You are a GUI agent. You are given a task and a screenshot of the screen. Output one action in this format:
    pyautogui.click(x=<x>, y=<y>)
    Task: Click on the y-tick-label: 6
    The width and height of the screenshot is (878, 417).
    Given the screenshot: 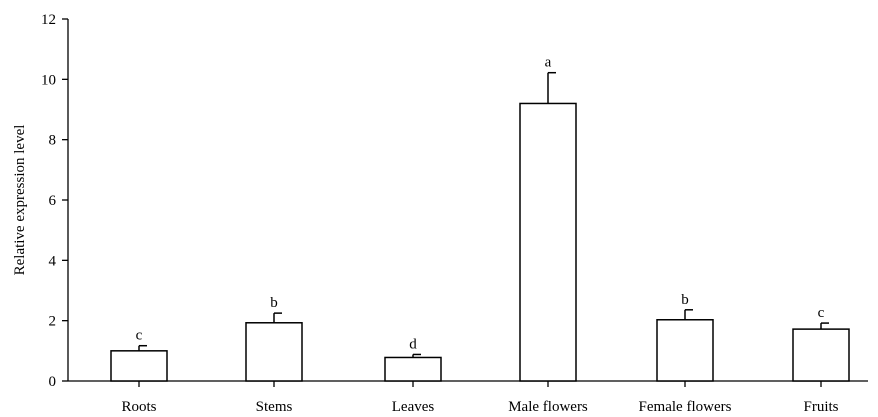 What is the action you would take?
    pyautogui.click(x=53, y=201)
    